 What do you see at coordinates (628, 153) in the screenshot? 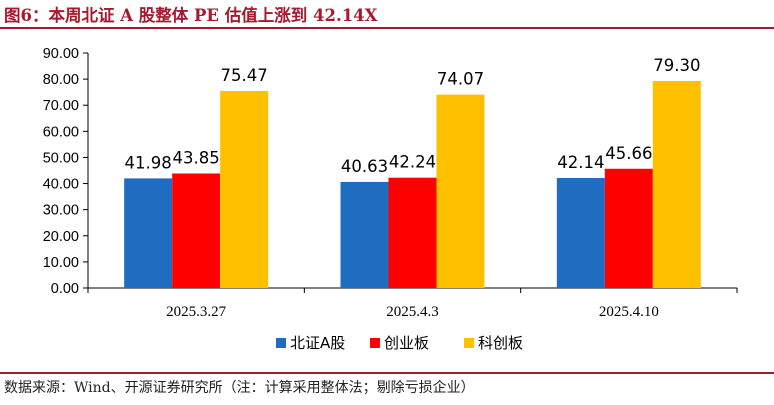
I see `data-label: 45.66` at bounding box center [628, 153].